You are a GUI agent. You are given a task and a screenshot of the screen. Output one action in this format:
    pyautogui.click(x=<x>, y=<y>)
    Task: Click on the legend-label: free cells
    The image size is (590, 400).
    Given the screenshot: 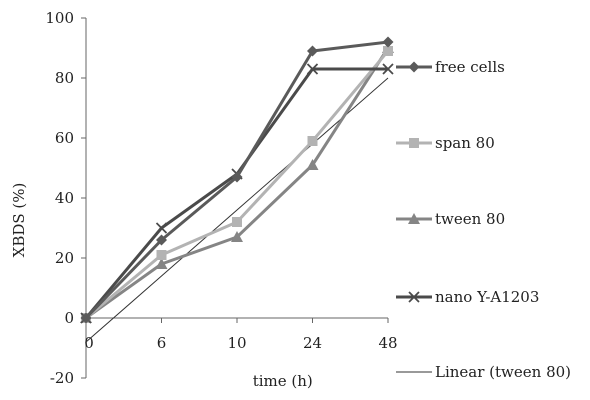 What is the action you would take?
    pyautogui.click(x=470, y=67)
    